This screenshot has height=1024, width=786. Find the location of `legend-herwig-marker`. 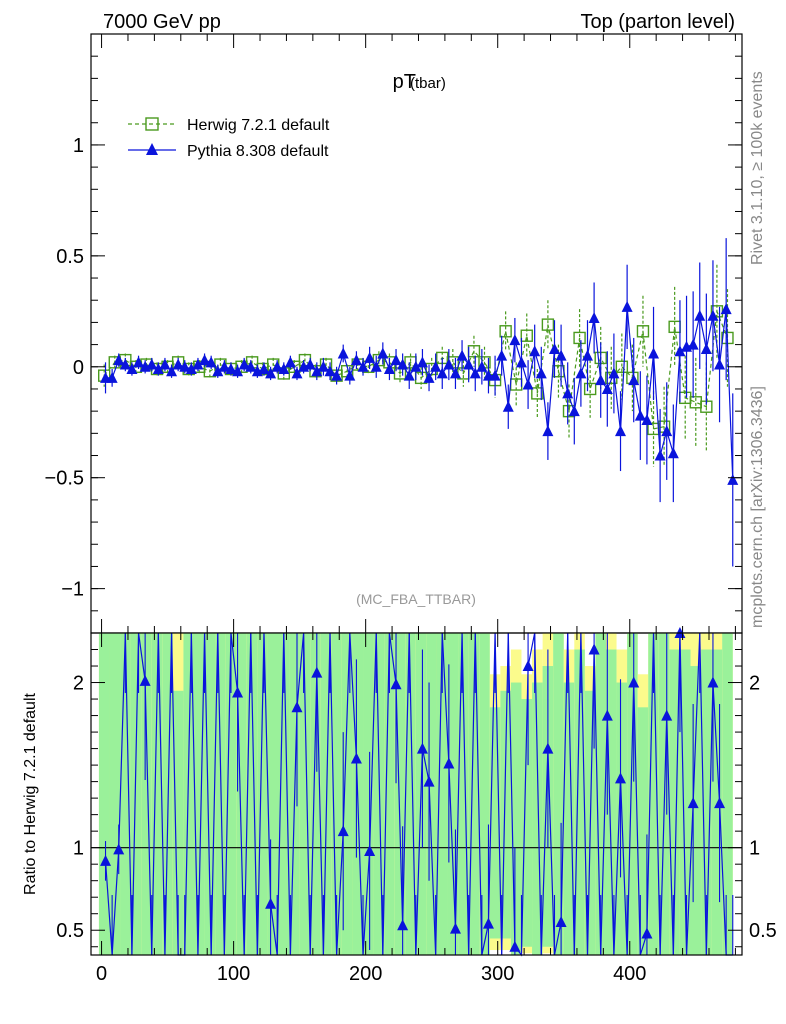

legend-herwig-marker is located at coordinates (152, 124).